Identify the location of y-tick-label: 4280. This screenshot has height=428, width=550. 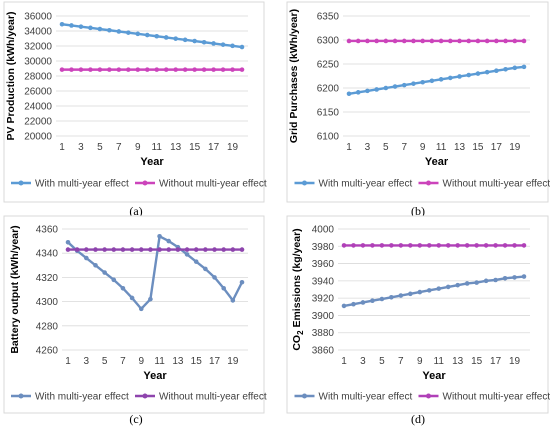
(47, 326).